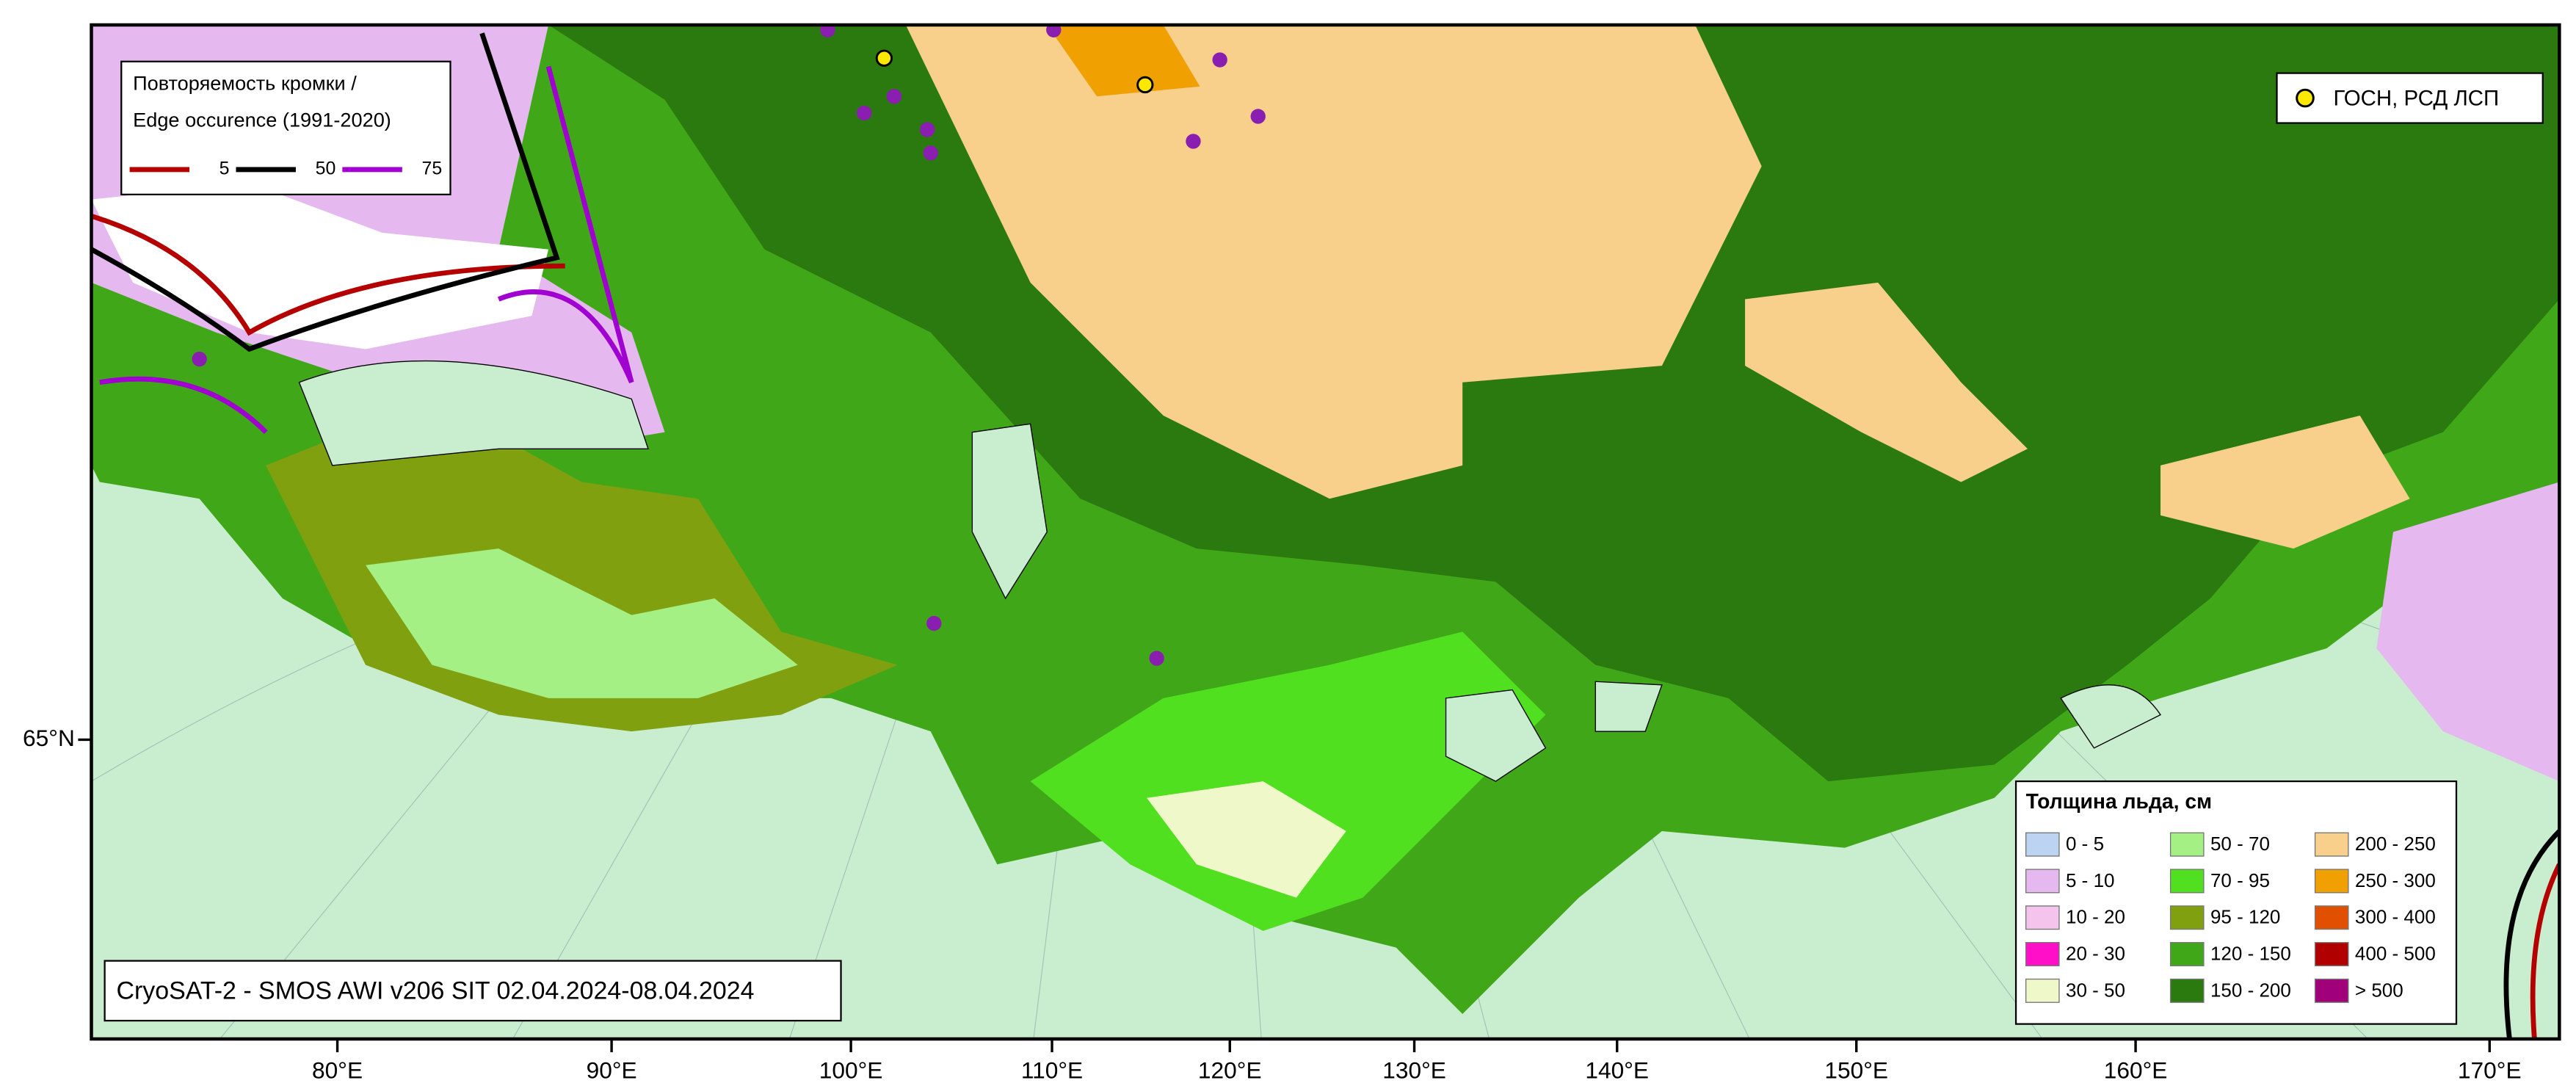  What do you see at coordinates (1887, 382) in the screenshot?
I see `ice-200-250b` at bounding box center [1887, 382].